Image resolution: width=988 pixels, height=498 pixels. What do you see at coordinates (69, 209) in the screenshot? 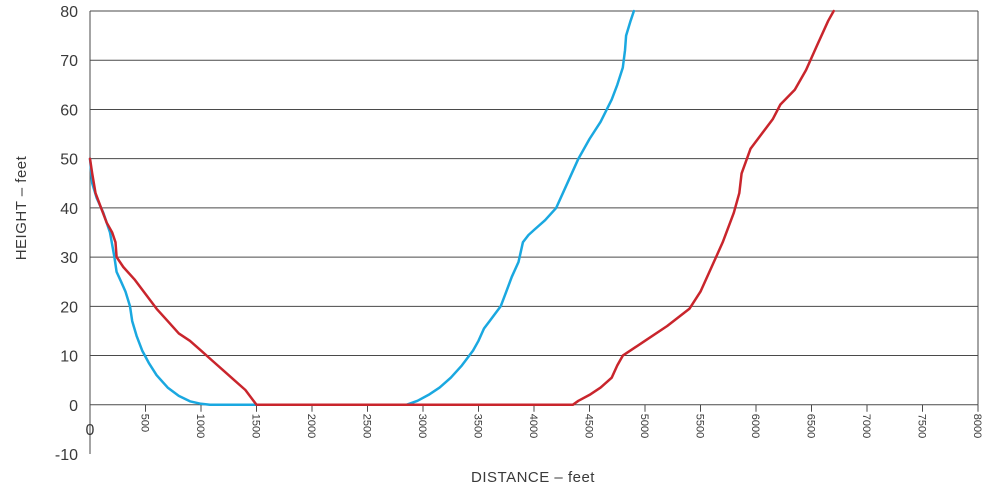
I see `y-tick-label: 40` at bounding box center [69, 209].